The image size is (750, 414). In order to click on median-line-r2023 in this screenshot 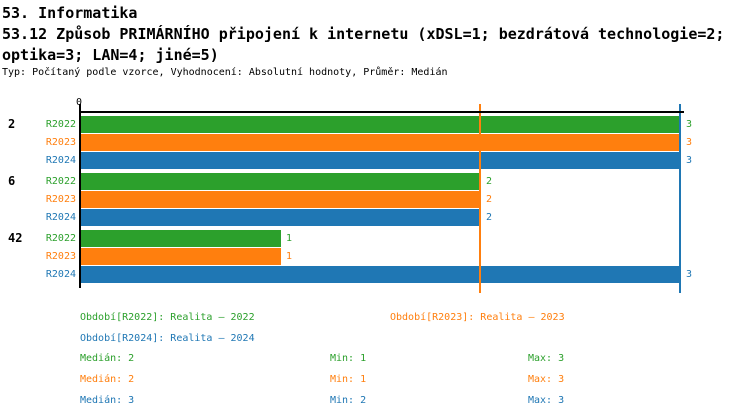, I will do `click(480, 198)`.